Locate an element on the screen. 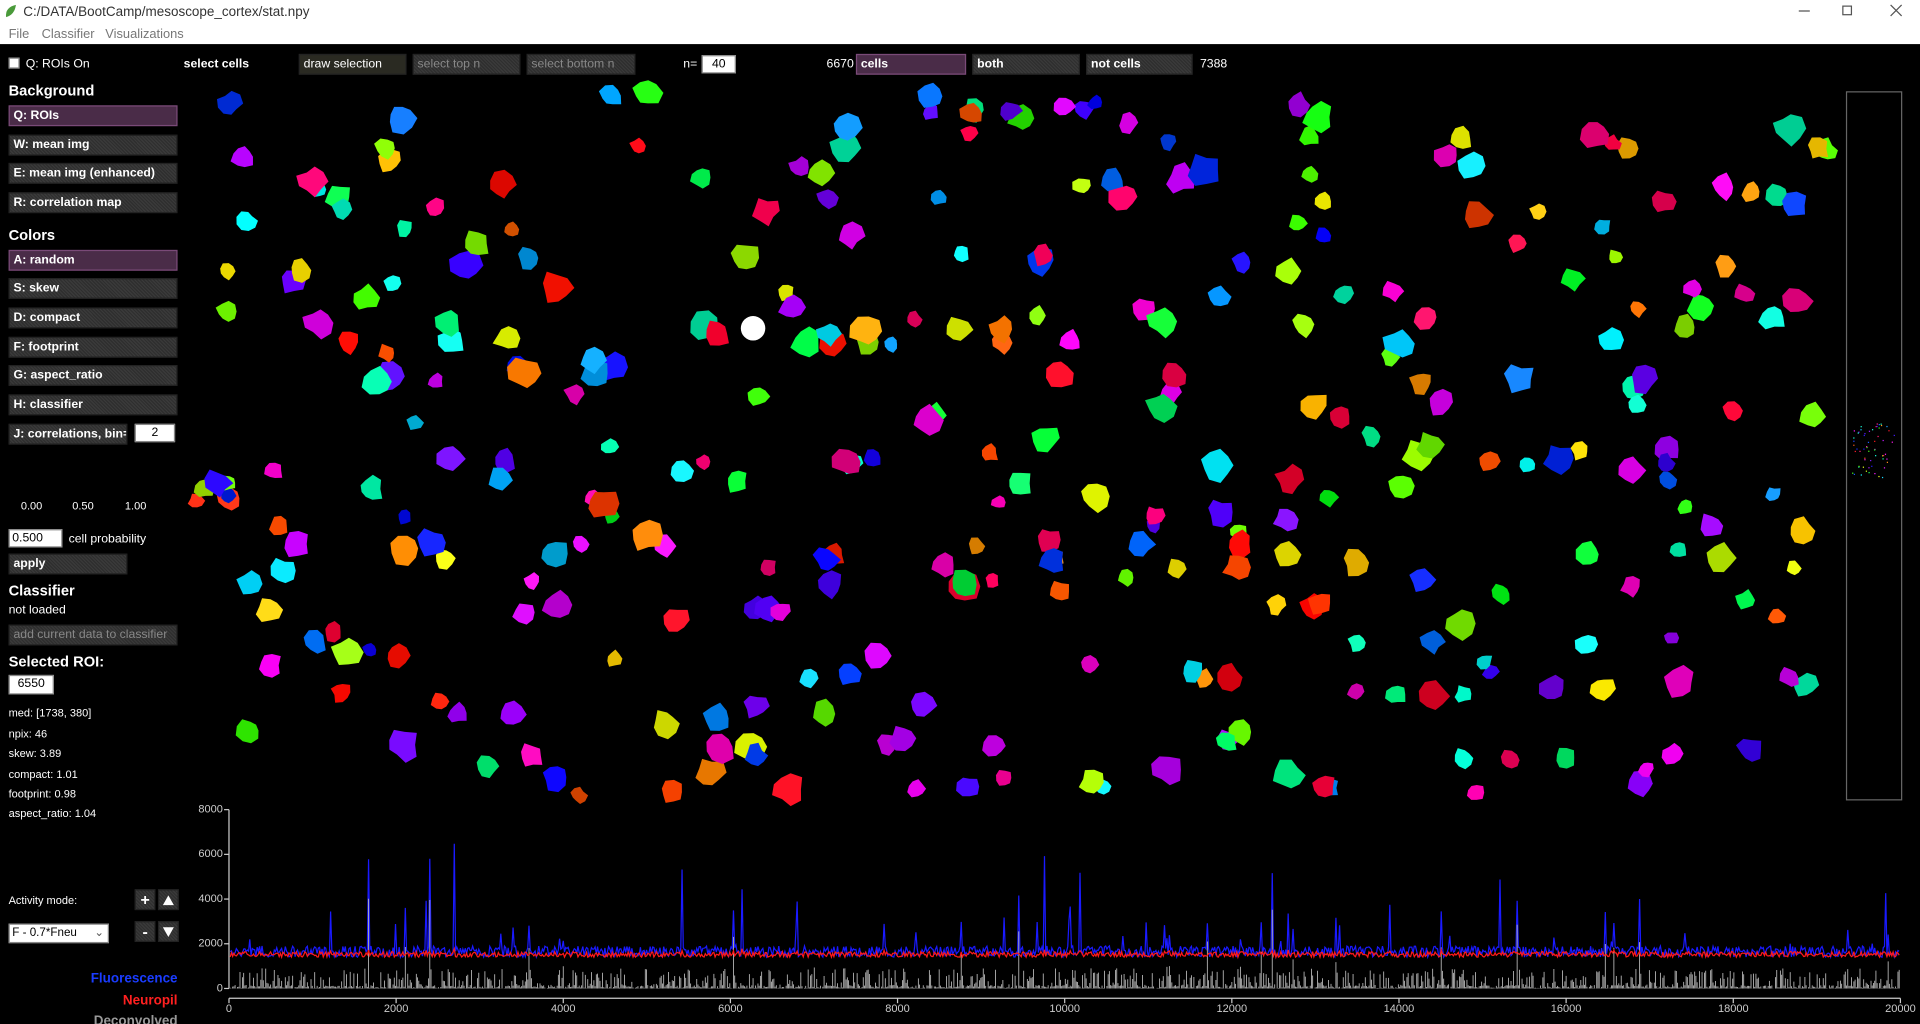 This screenshot has width=1920, height=1024. checkbox is located at coordinates (14, 63).